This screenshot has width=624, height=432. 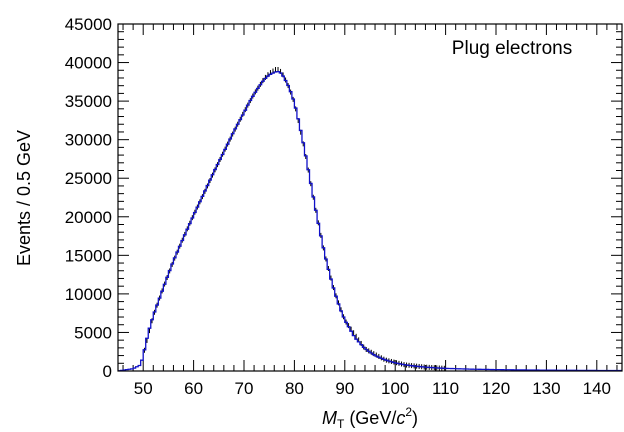 What do you see at coordinates (395, 388) in the screenshot?
I see `x-tick-label: 100` at bounding box center [395, 388].